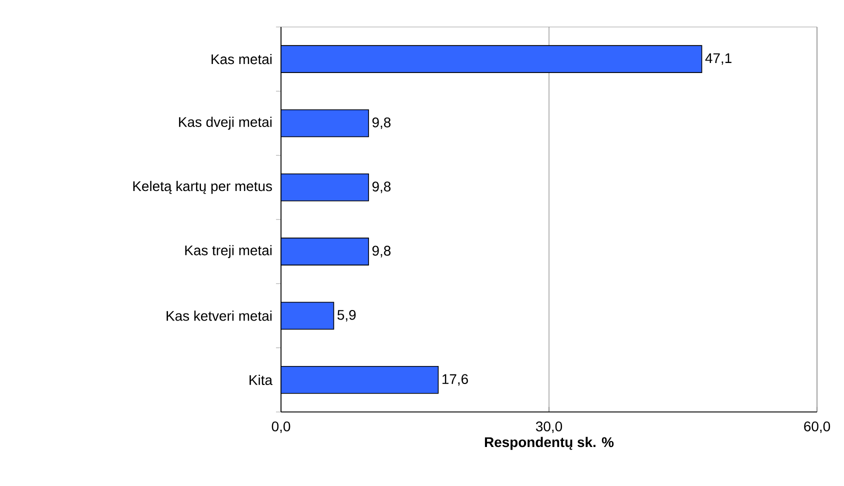 The image size is (844, 486). Describe the element at coordinates (228, 251) in the screenshot. I see `y-tick-label: Kas treji metai` at that location.